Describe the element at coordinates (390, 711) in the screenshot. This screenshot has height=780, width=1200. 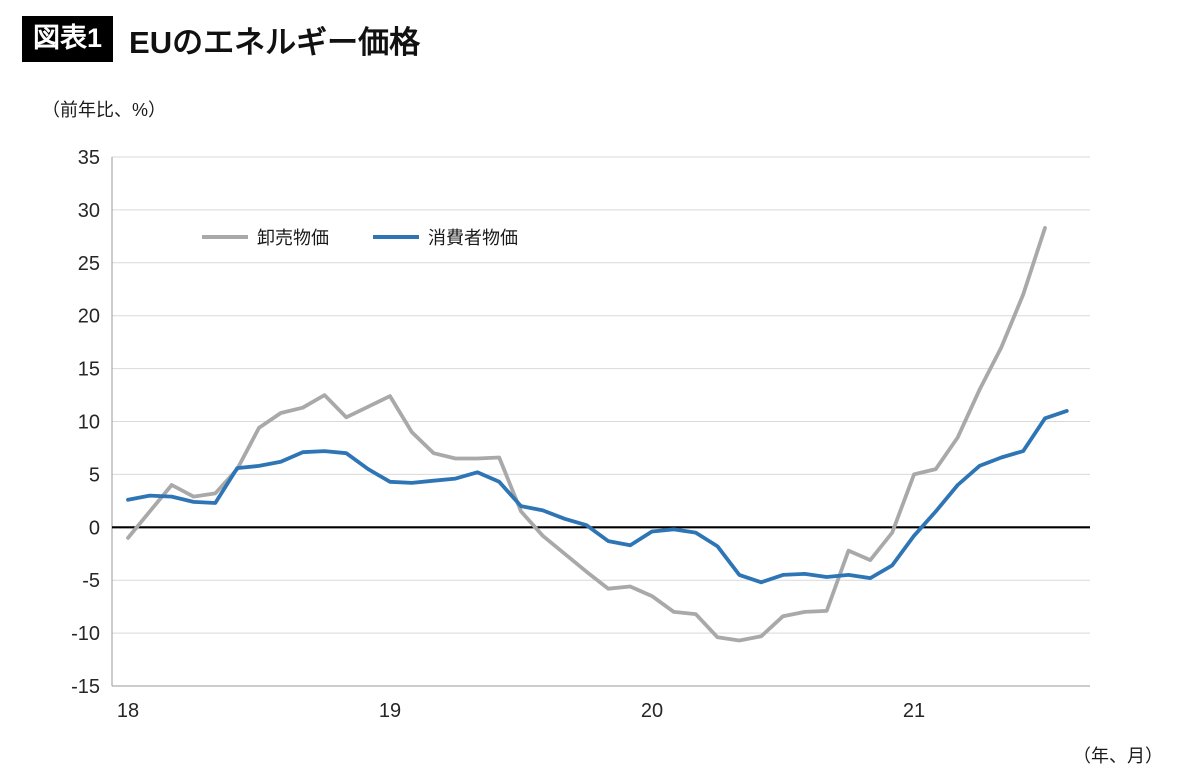
I see `x-tick-label: 19` at that location.